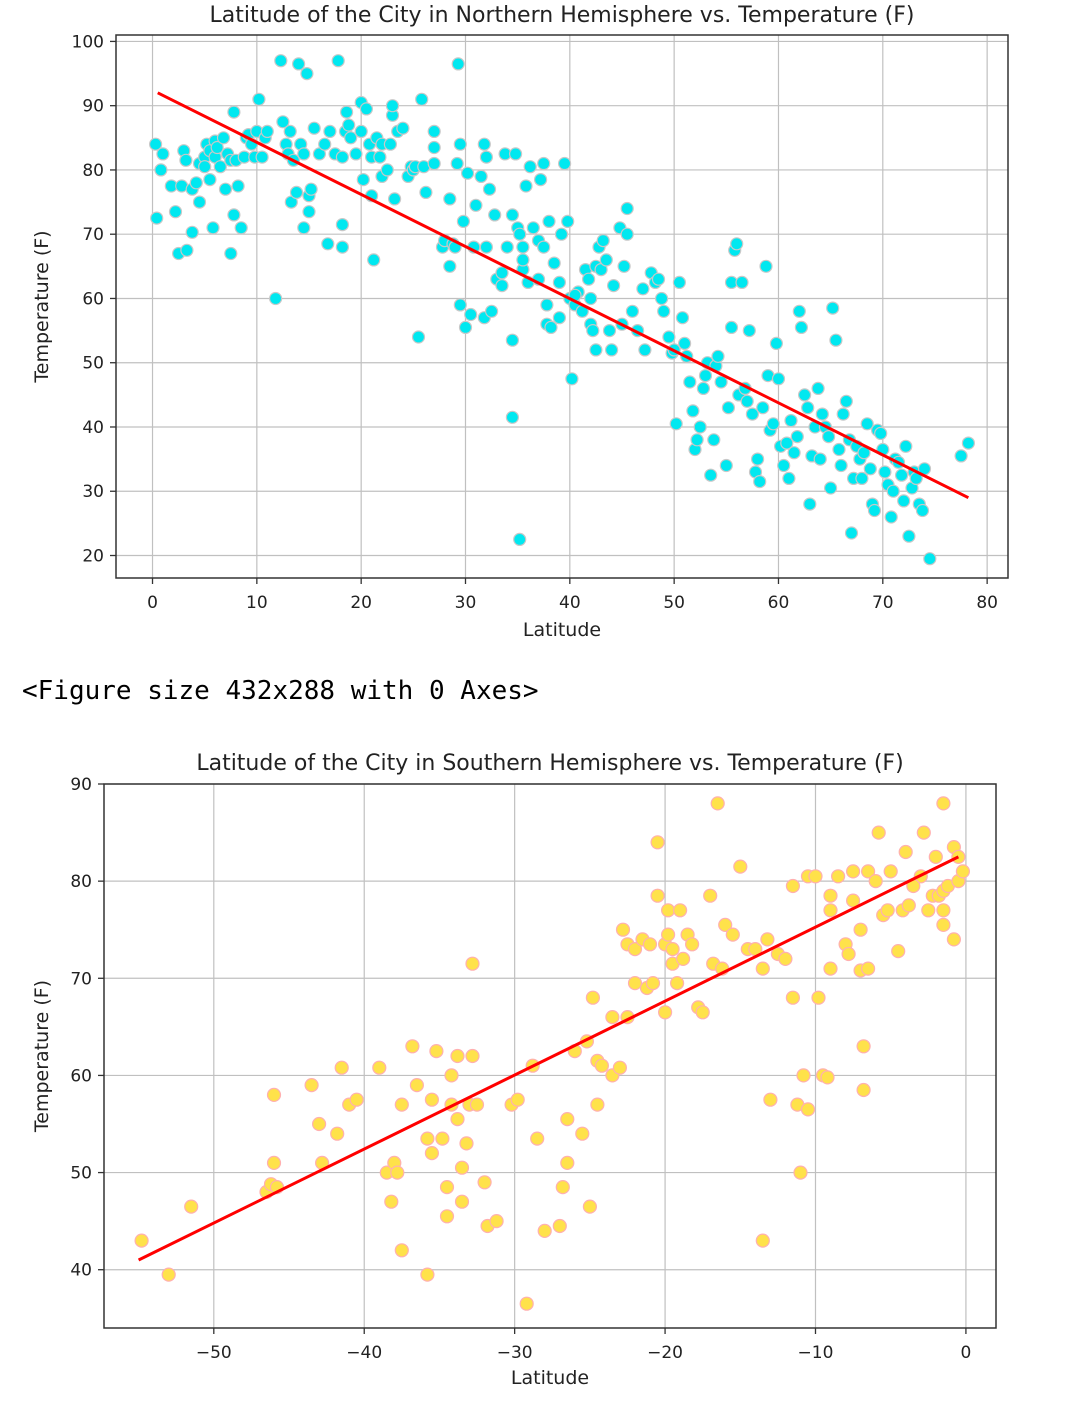 The height and width of the screenshot is (1405, 1074). I want to click on north-x-tick-label: 40, so click(570, 603).